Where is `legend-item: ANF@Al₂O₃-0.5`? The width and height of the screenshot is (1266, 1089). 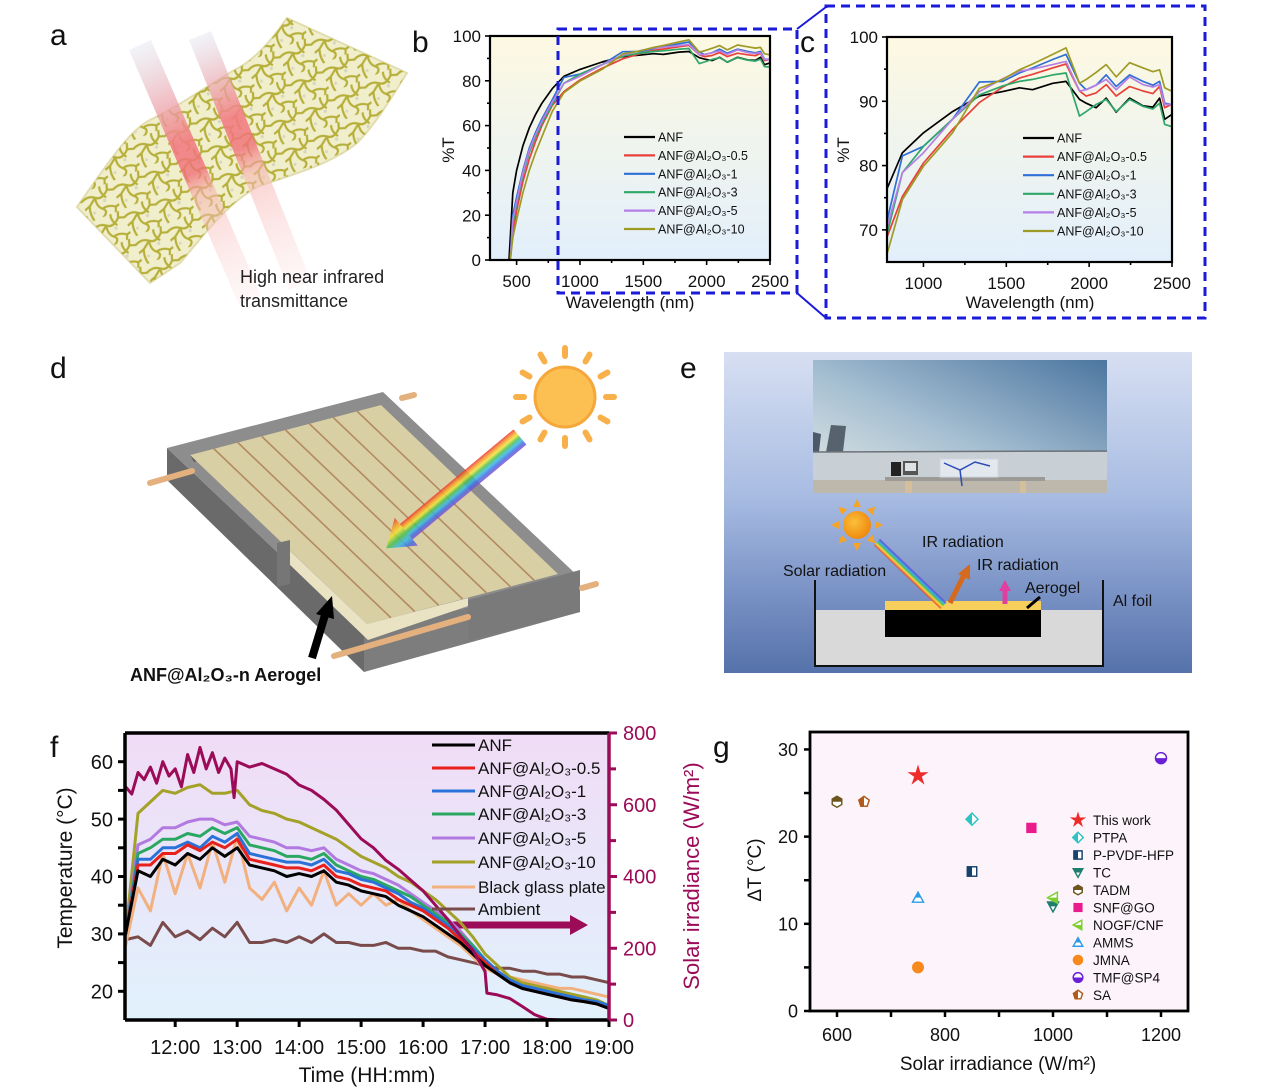 legend-item: ANF@Al₂O₃-0.5 is located at coordinates (516, 768).